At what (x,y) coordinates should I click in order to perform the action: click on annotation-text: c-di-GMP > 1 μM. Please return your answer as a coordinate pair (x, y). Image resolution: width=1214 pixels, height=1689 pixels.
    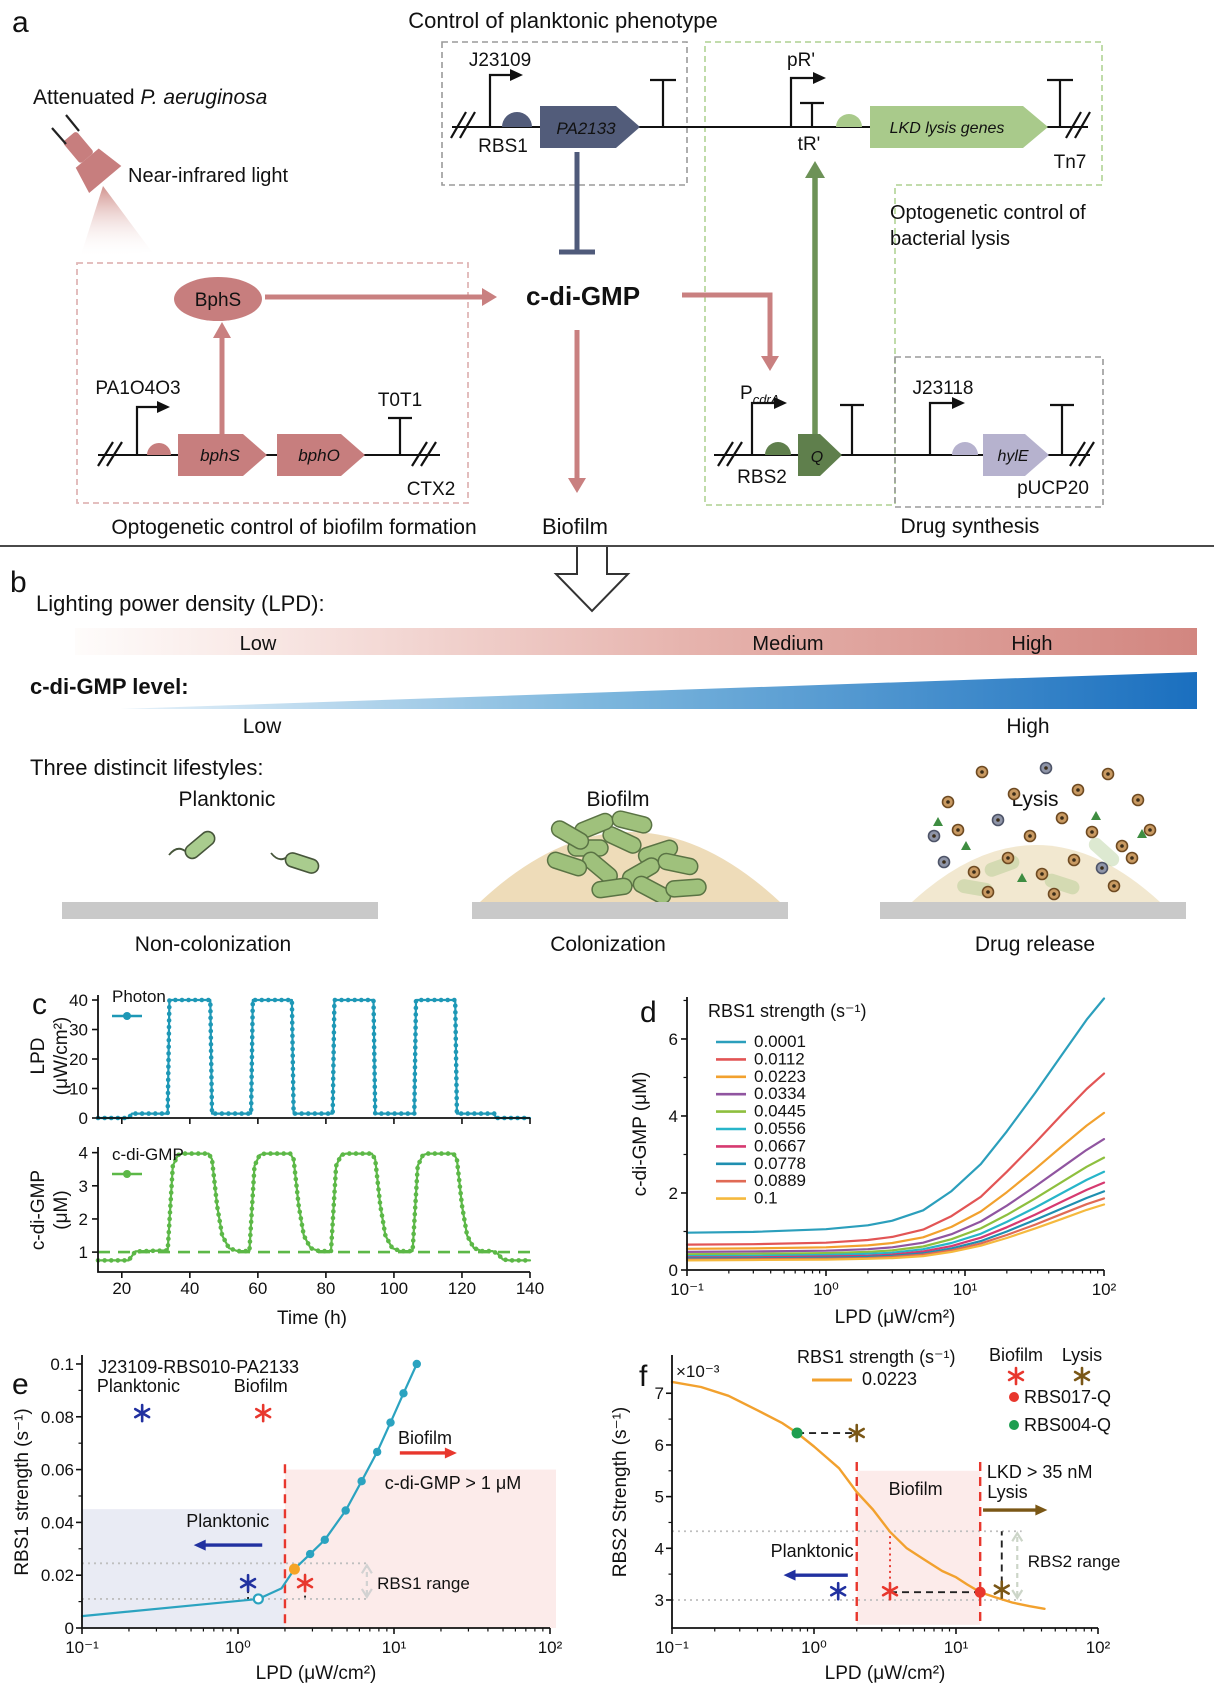
    Looking at the image, I should click on (453, 1483).